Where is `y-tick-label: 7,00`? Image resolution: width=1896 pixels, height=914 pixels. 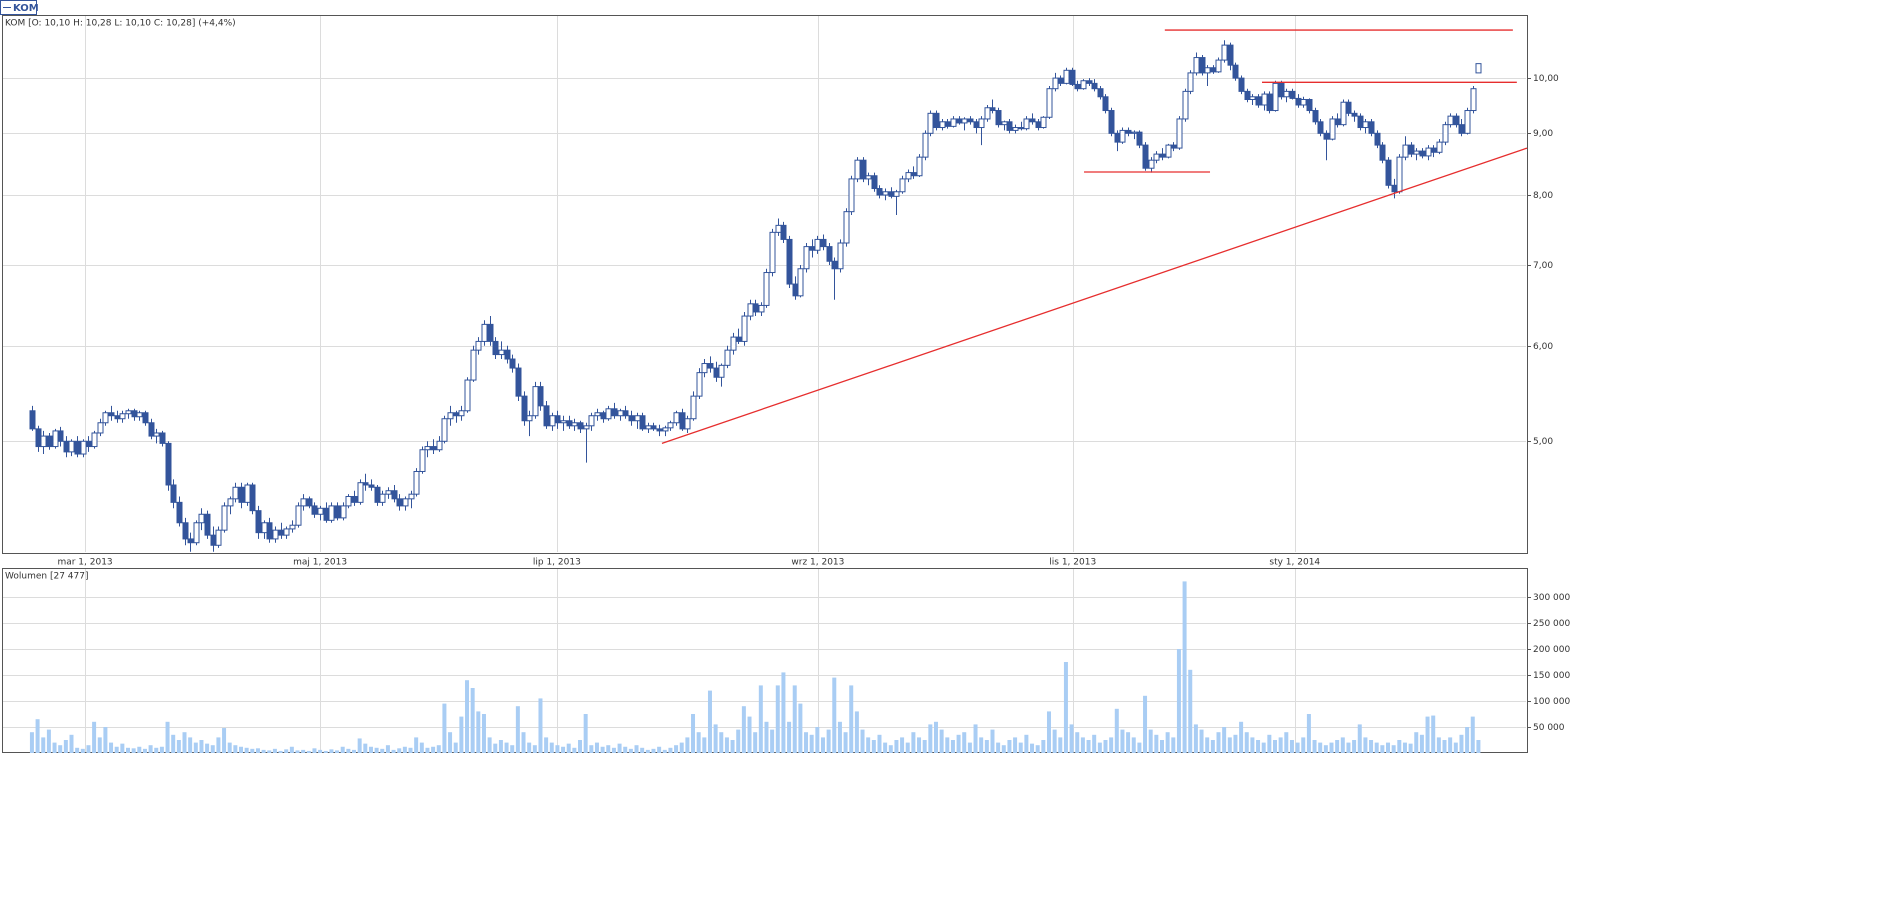 y-tick-label: 7,00 is located at coordinates (1543, 266).